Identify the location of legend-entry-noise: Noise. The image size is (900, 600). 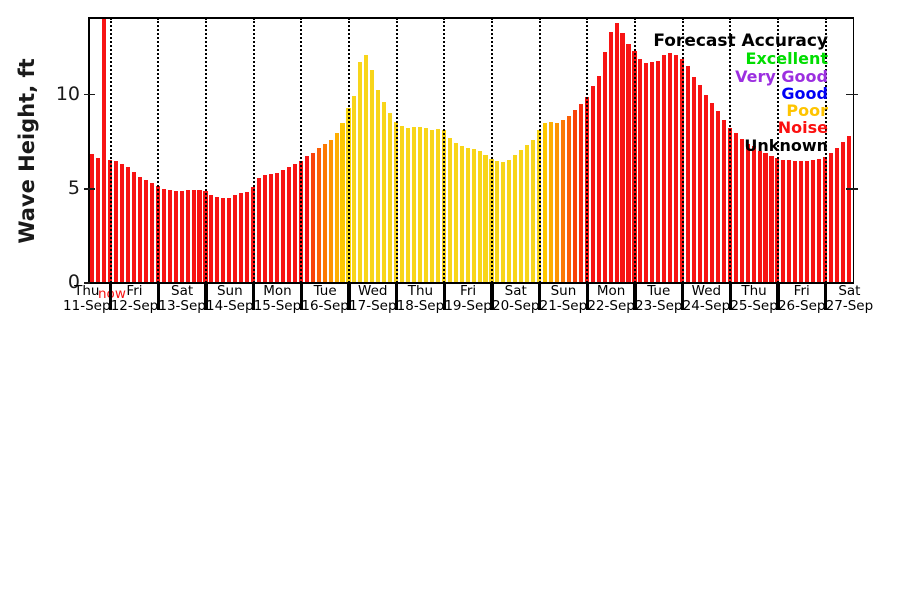
(802, 128).